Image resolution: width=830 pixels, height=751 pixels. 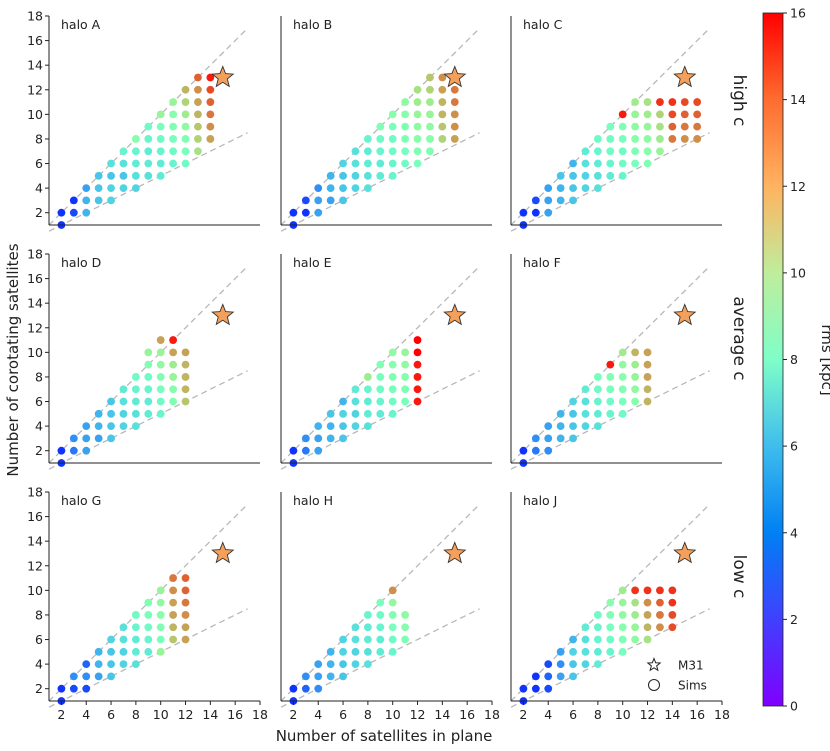 I want to click on x-tick-label: 16, so click(x=235, y=714).